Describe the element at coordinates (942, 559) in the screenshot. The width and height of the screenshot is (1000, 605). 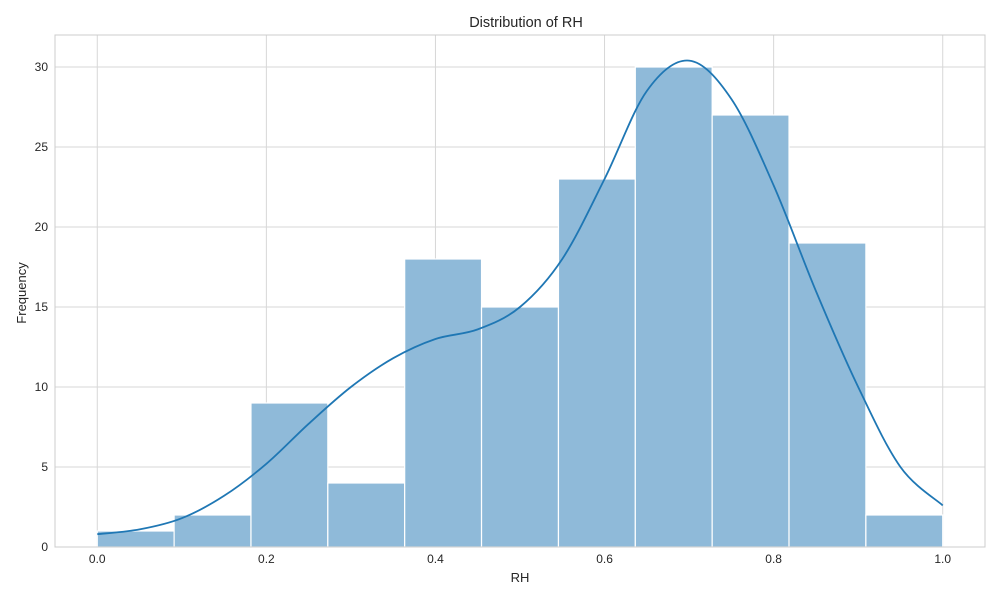
I see `x-tick-label: 1.0` at that location.